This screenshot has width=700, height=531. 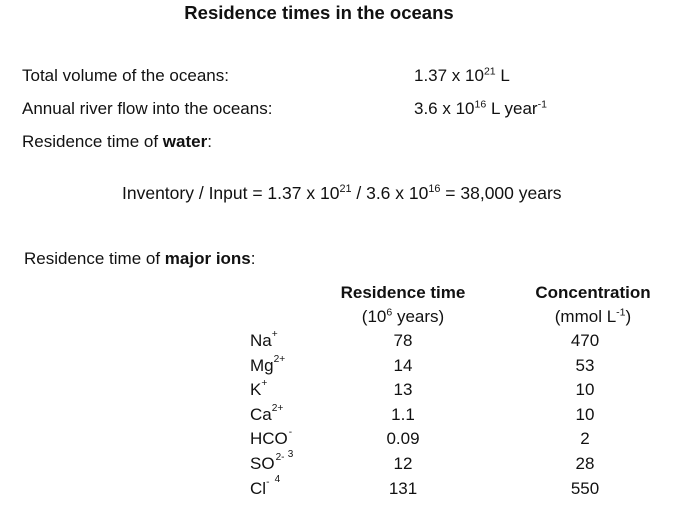 I want to click on river-flow-unit-exponent: -1, so click(x=542, y=104).